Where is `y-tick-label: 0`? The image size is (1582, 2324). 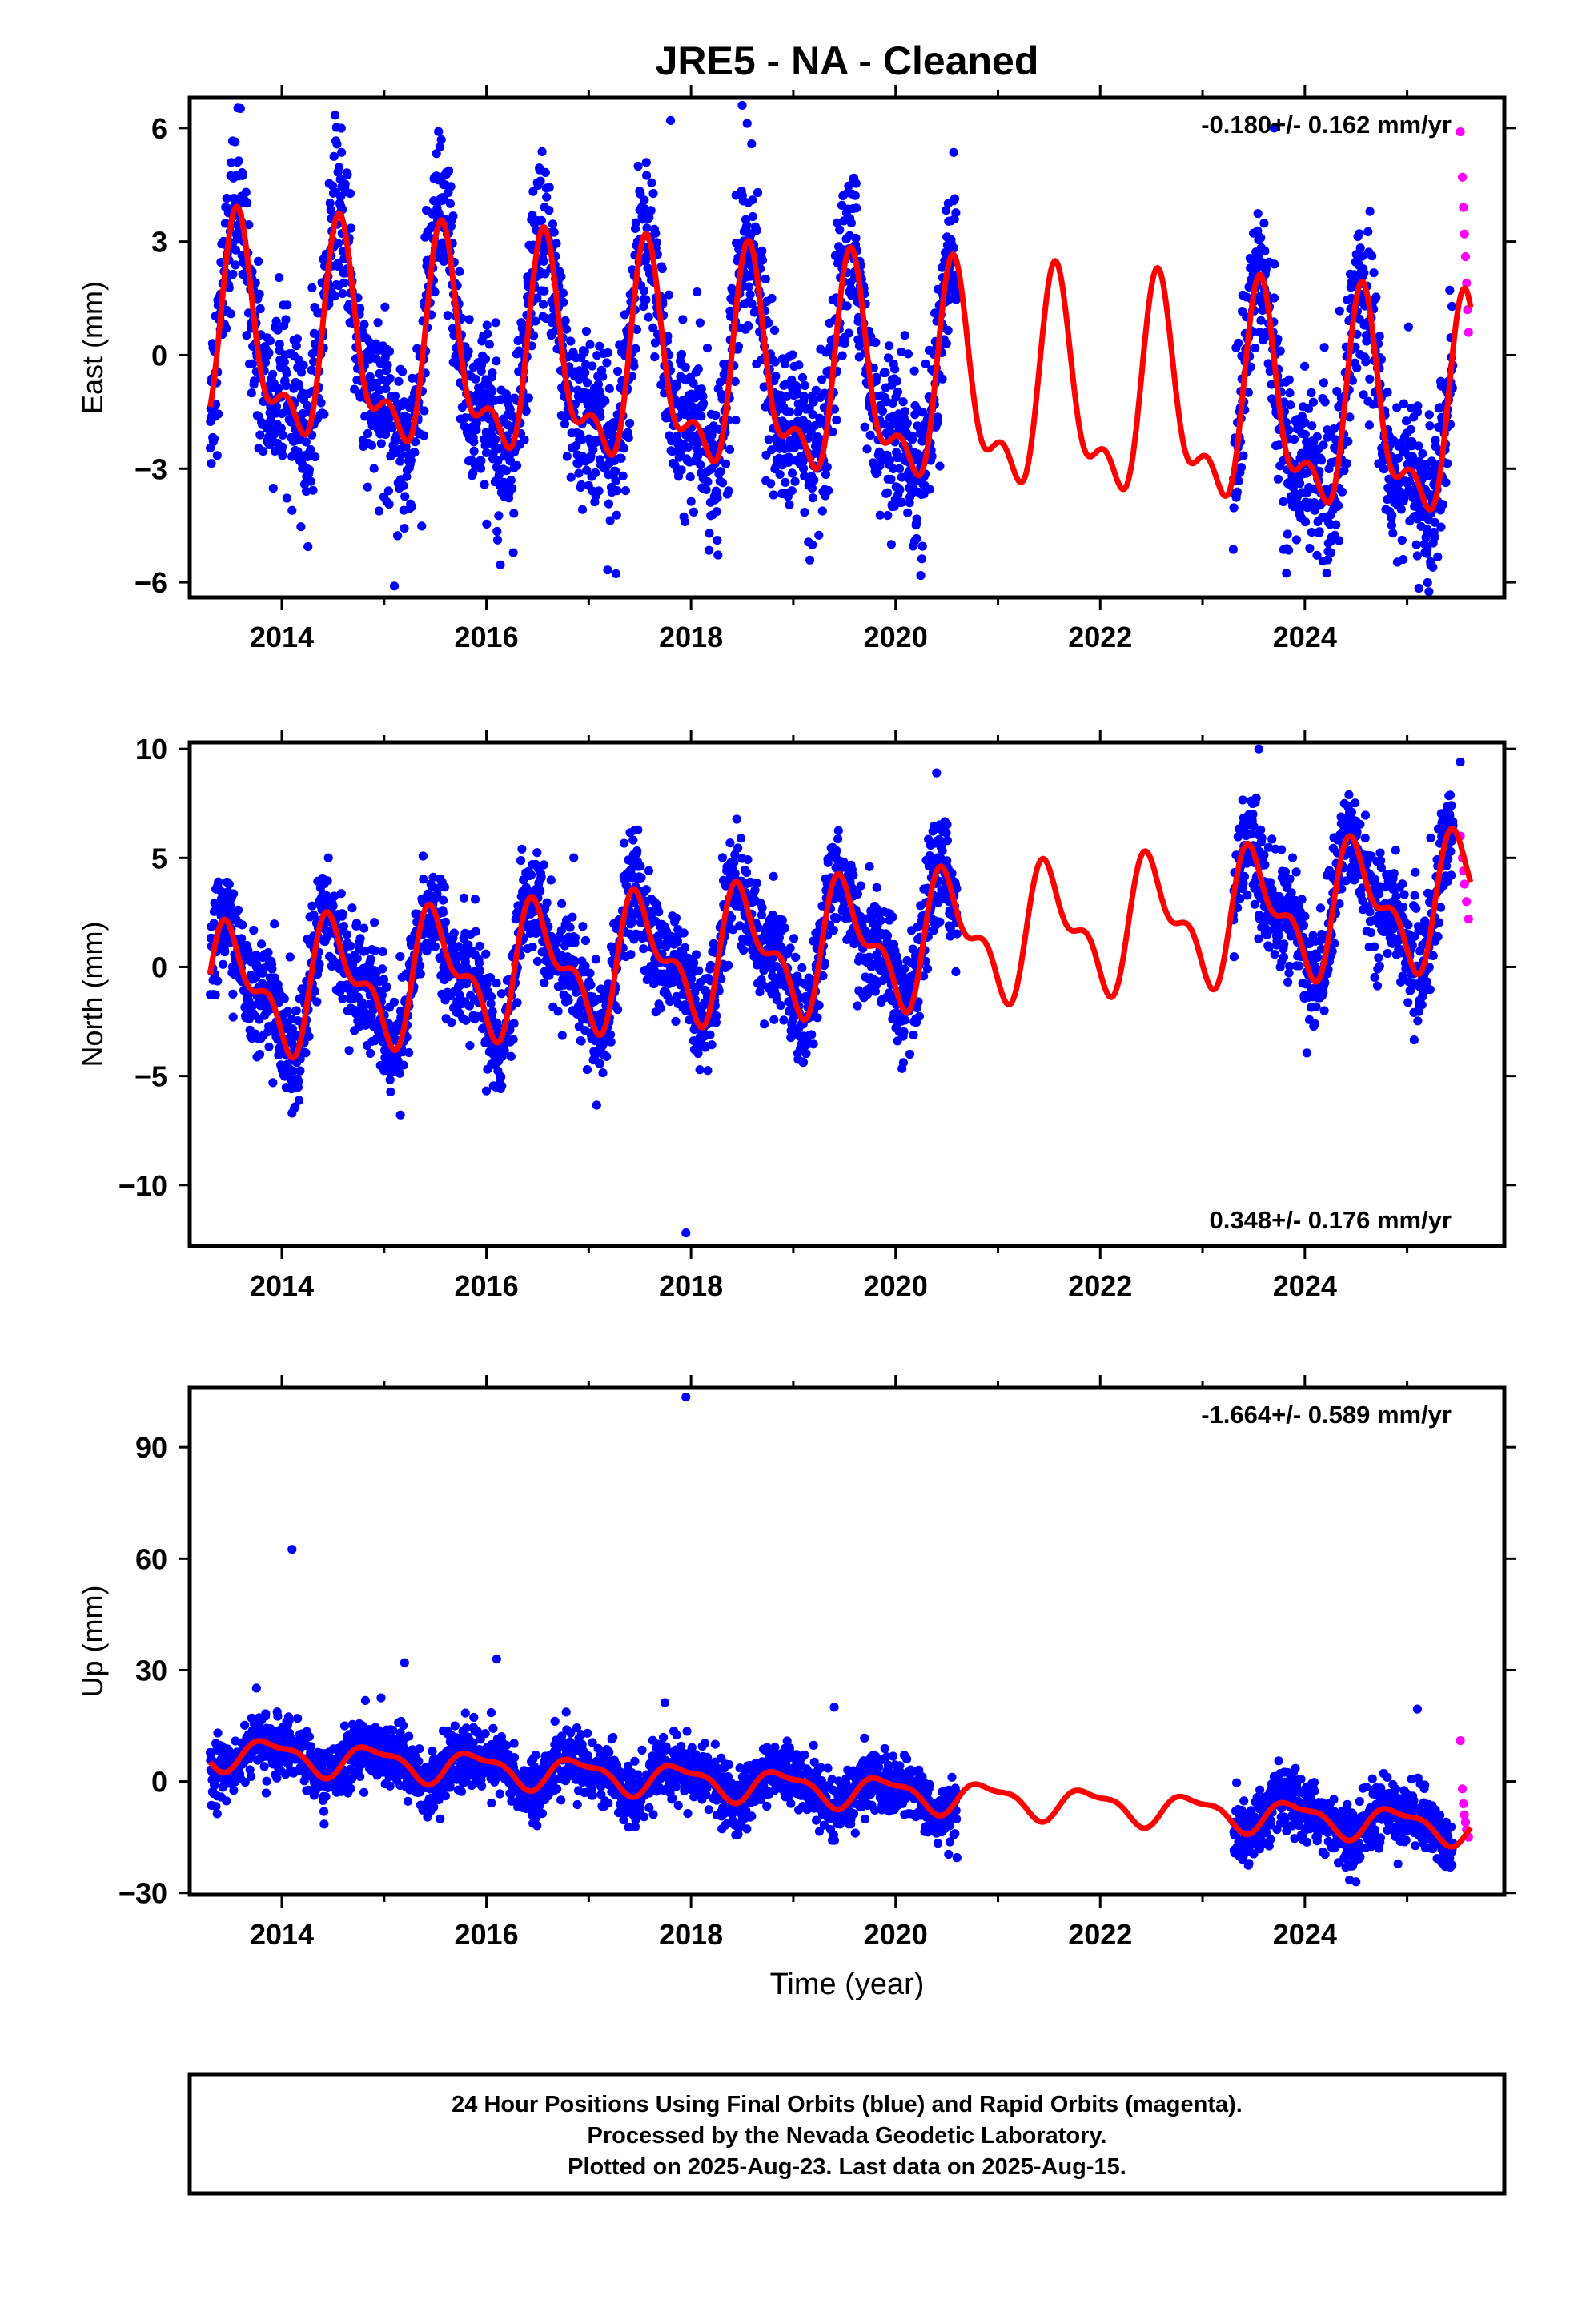
y-tick-label: 0 is located at coordinates (159, 356).